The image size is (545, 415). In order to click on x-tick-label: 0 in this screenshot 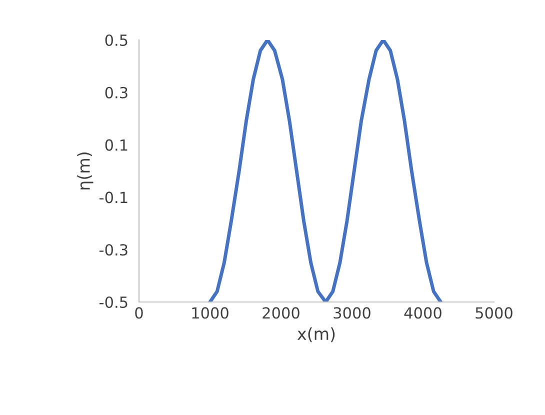, I will do `click(139, 313)`.